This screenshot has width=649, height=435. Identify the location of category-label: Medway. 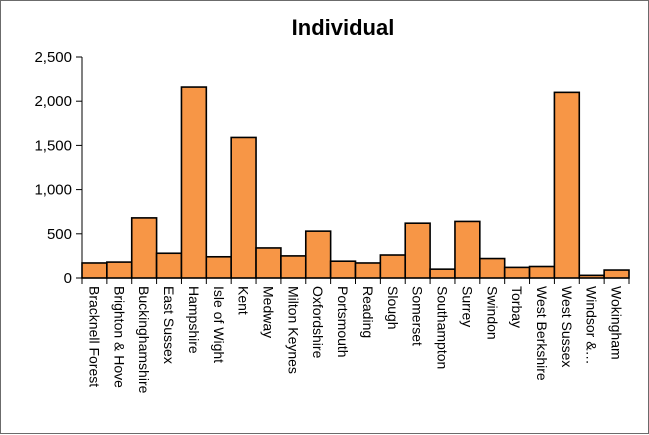
(268, 312).